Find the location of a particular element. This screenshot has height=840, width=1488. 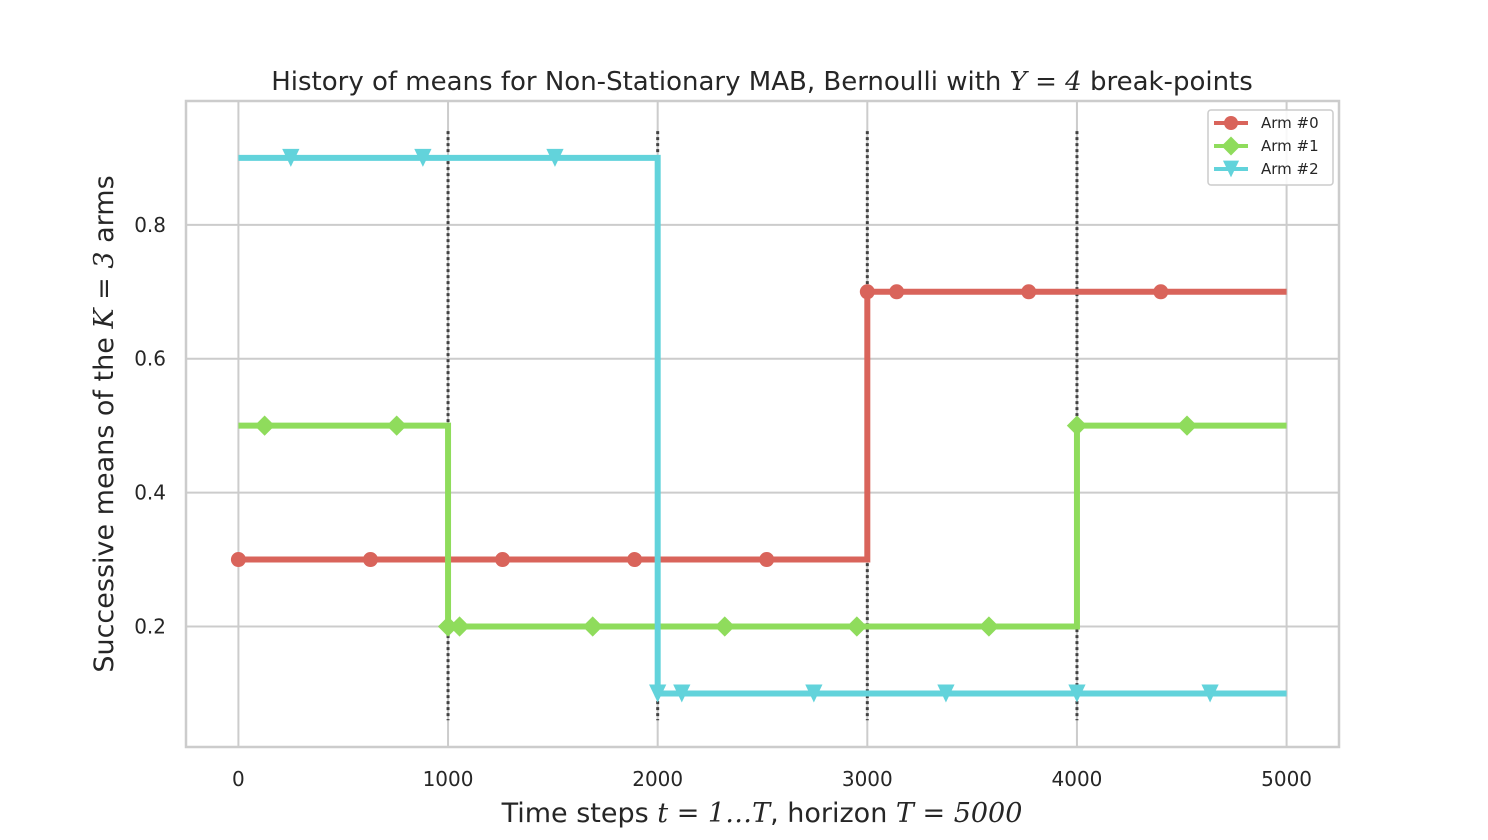

legend-label: Arm #1 is located at coordinates (1290, 146).